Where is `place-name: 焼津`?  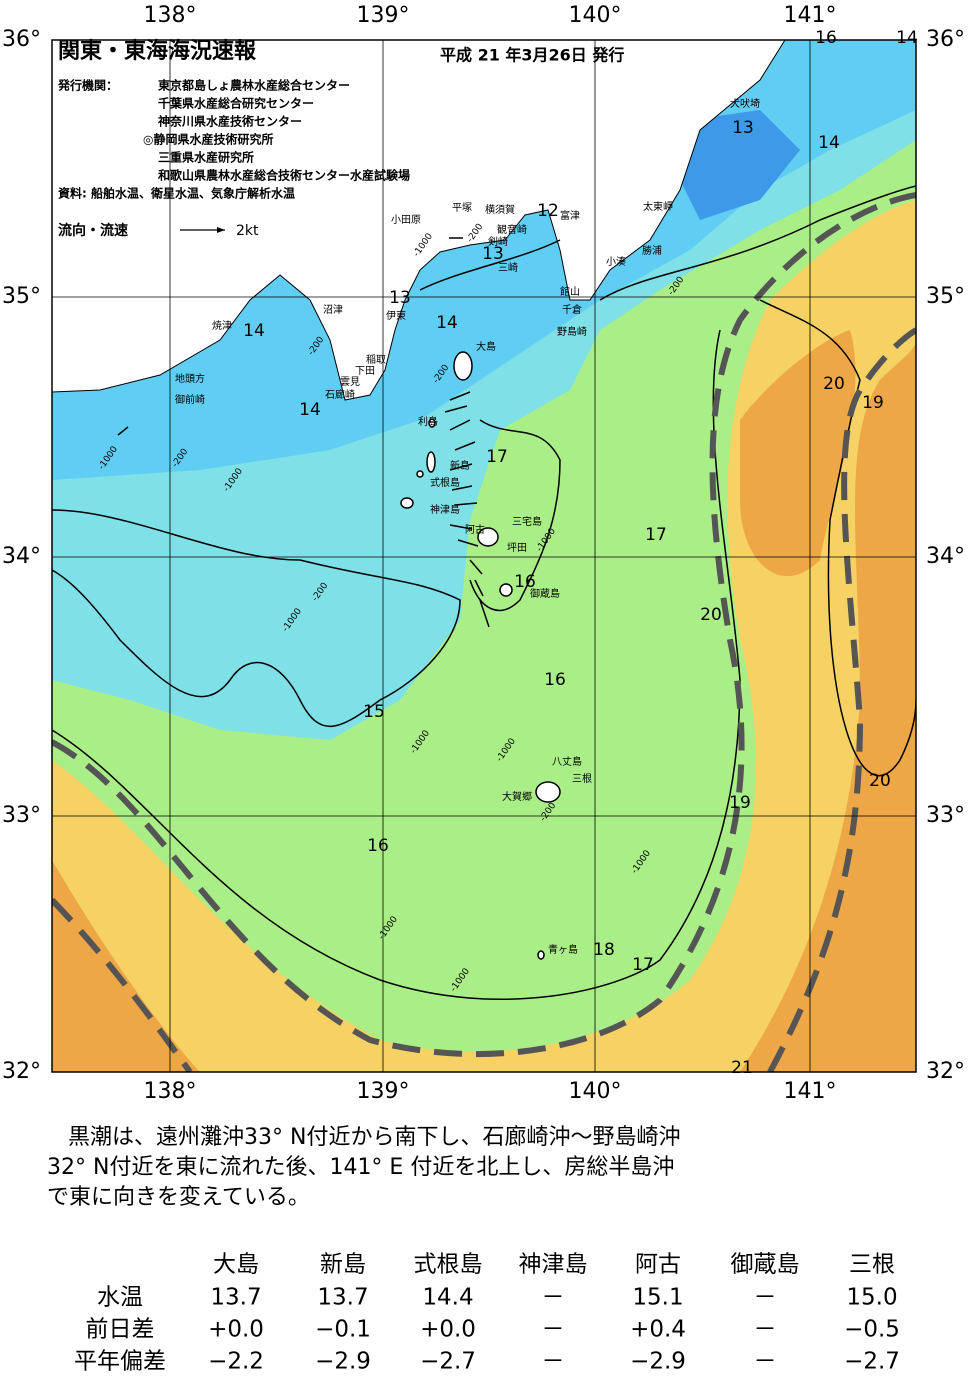 place-name: 焼津 is located at coordinates (222, 326).